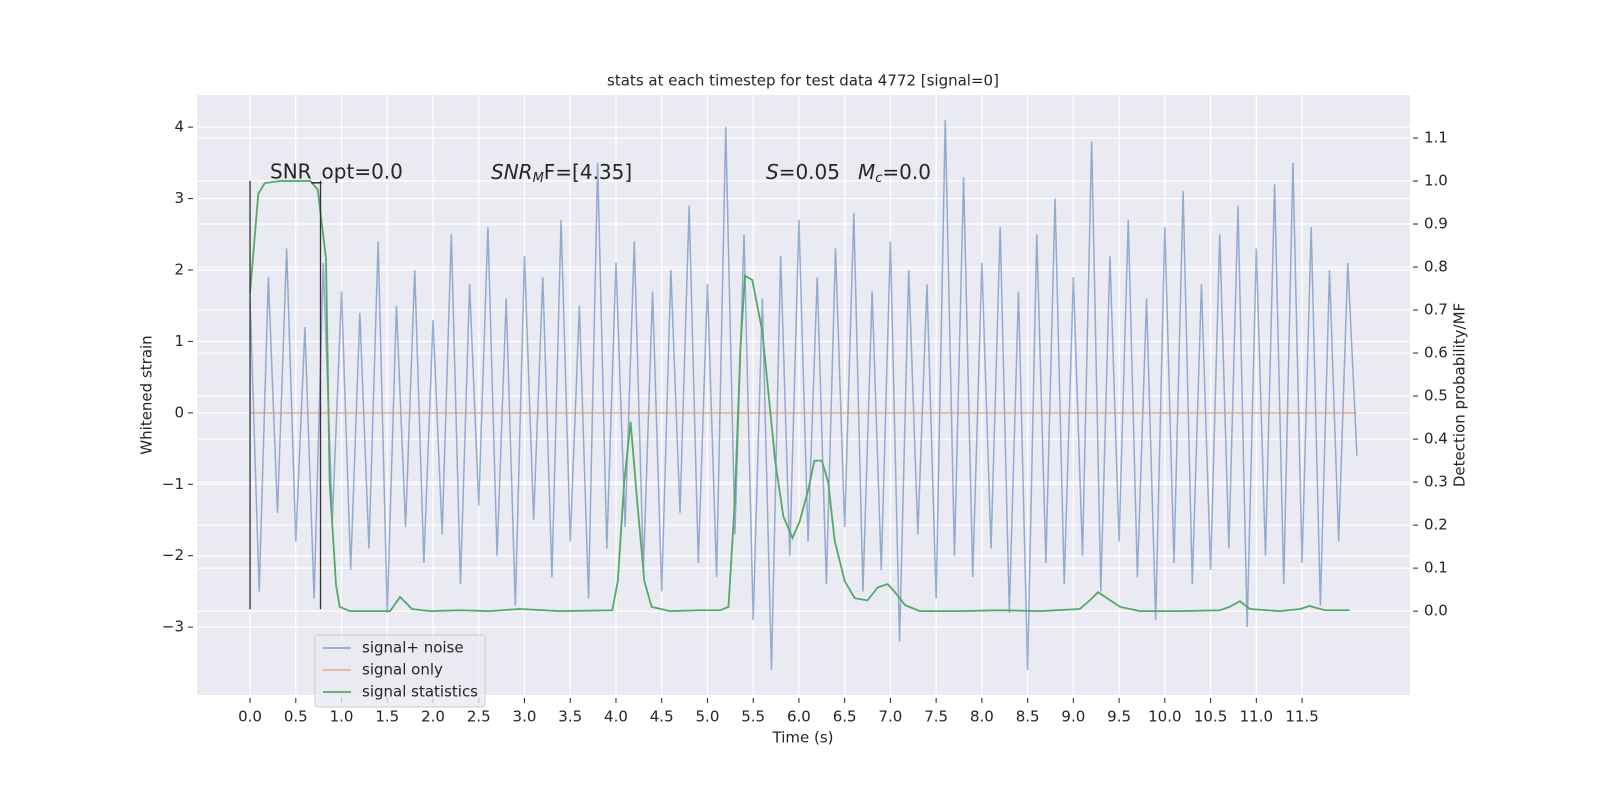 The image size is (1600, 800). I want to click on legend-label: signal+ noise, so click(413, 648).